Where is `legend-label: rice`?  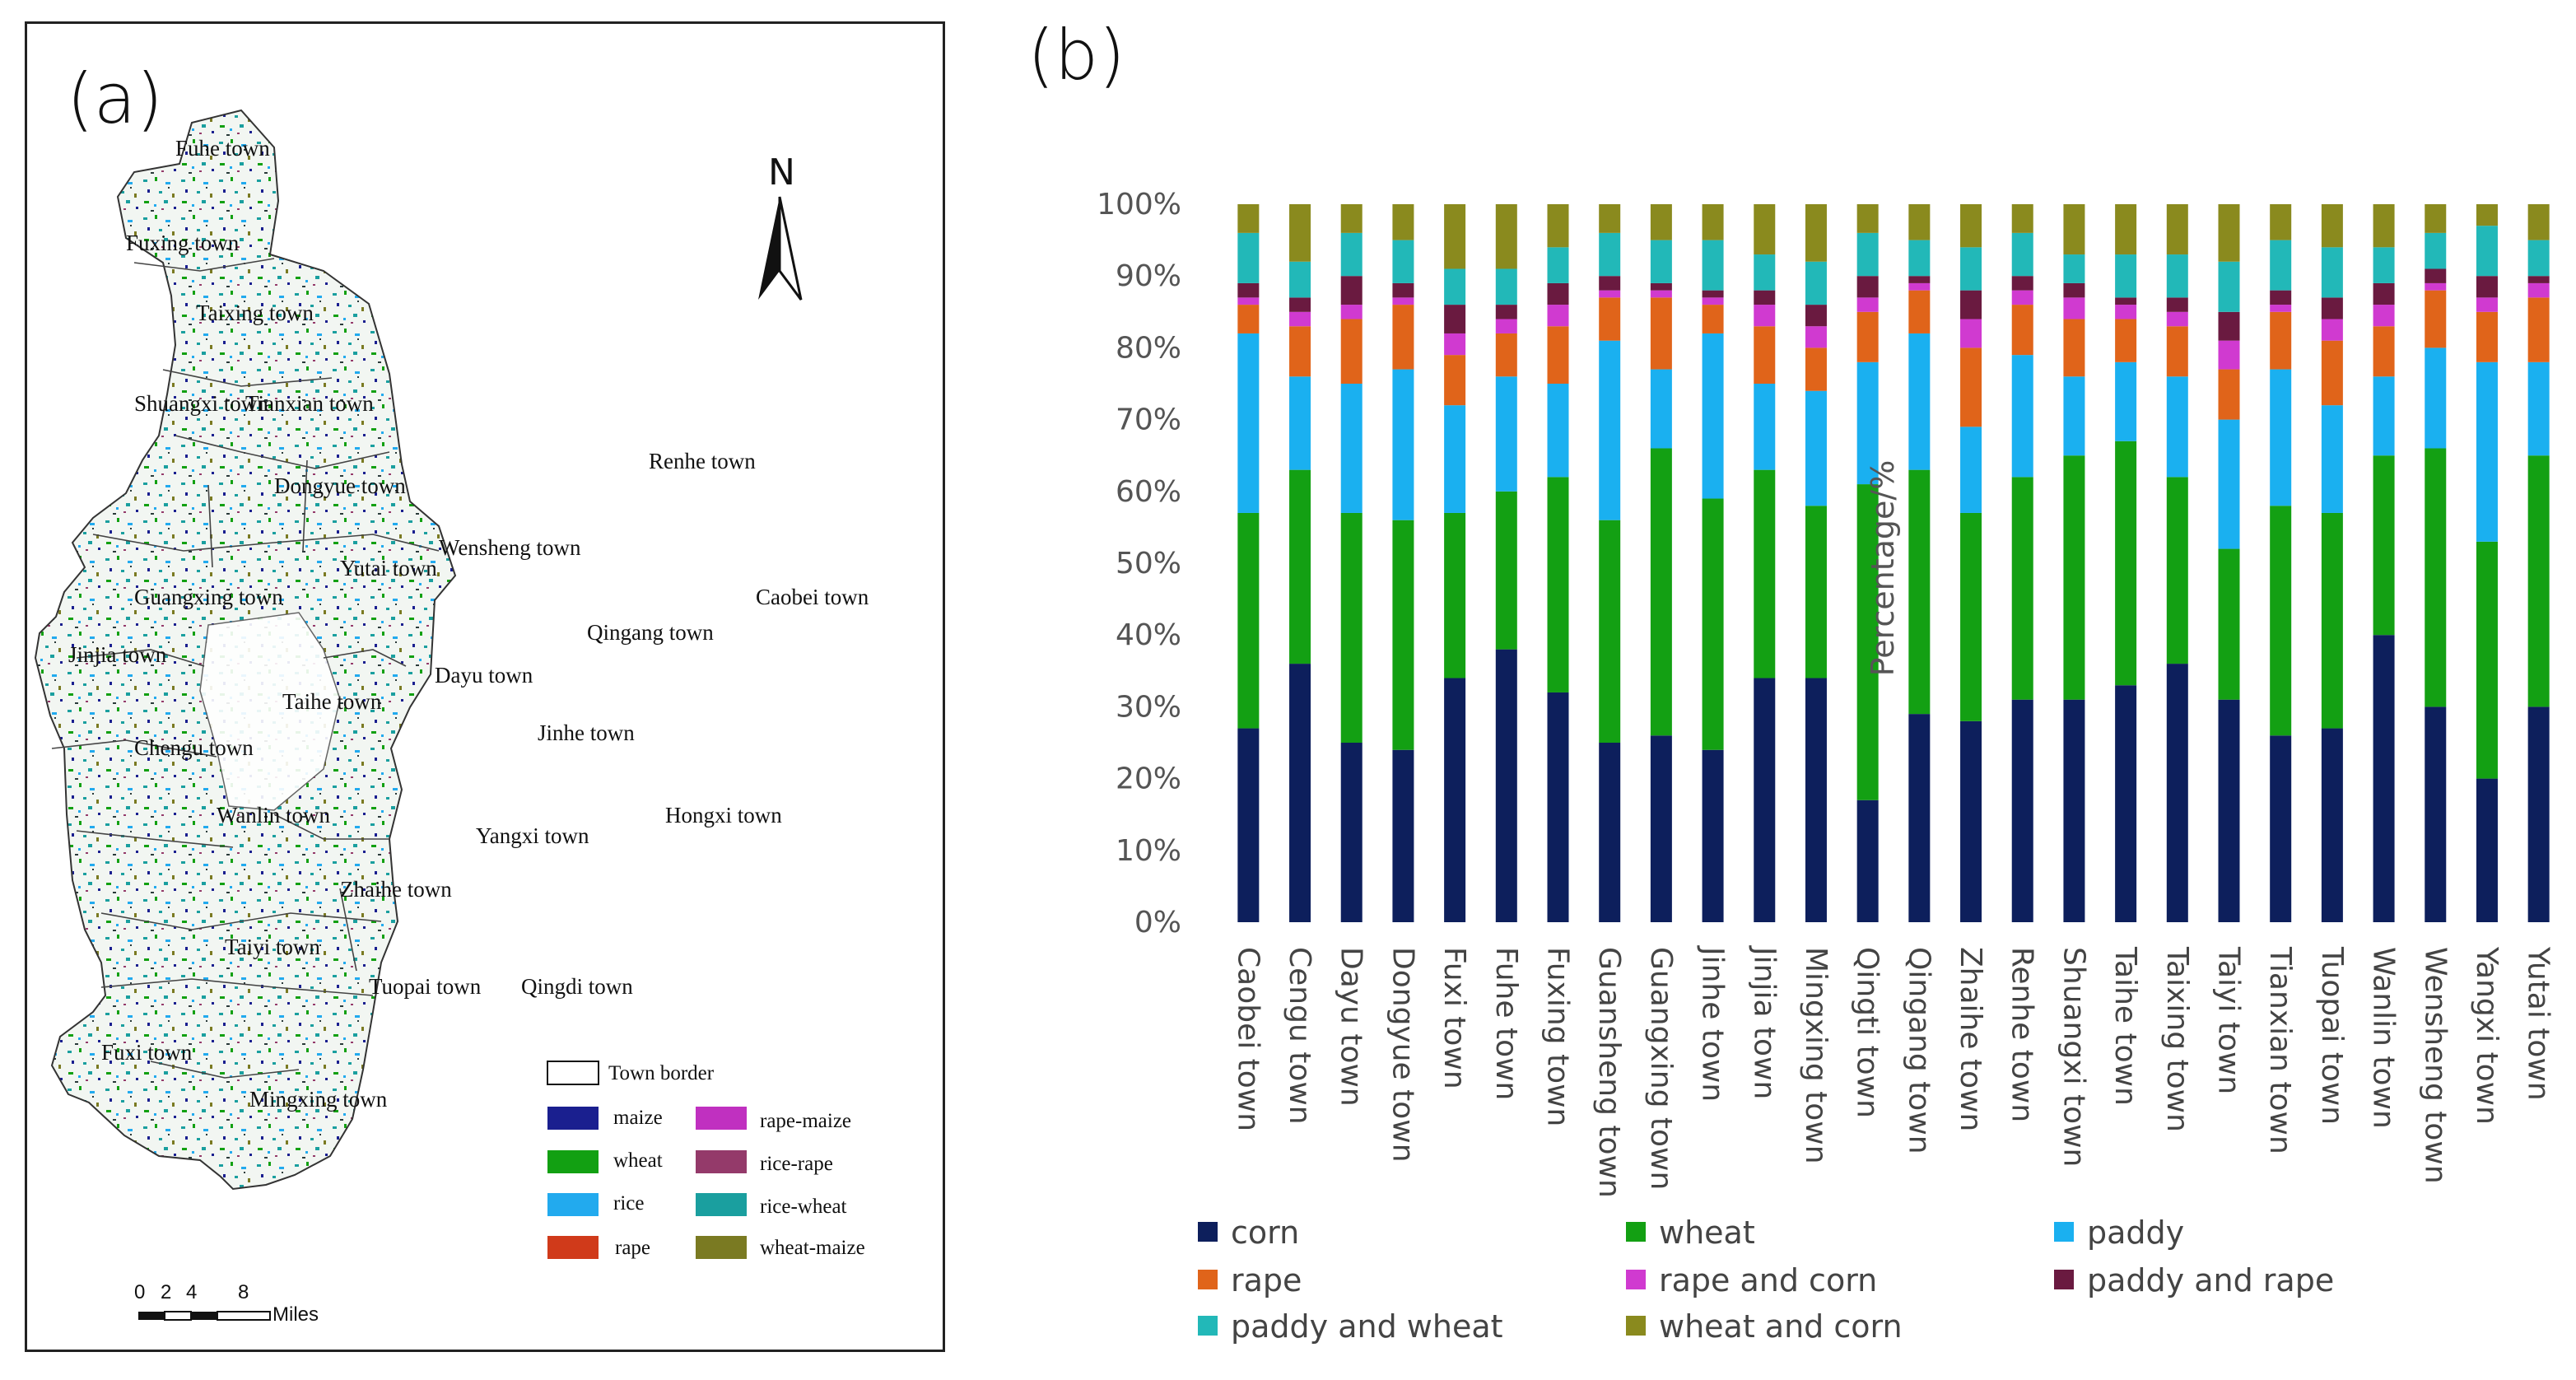 legend-label: rice is located at coordinates (628, 1203).